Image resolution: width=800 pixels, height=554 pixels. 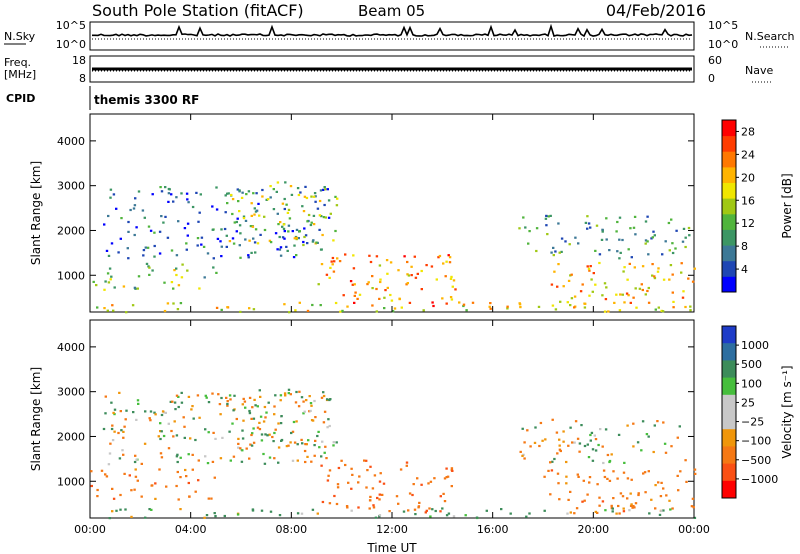 What do you see at coordinates (723, 25) in the screenshot?
I see `nsearch-tick-top: 10^5` at bounding box center [723, 25].